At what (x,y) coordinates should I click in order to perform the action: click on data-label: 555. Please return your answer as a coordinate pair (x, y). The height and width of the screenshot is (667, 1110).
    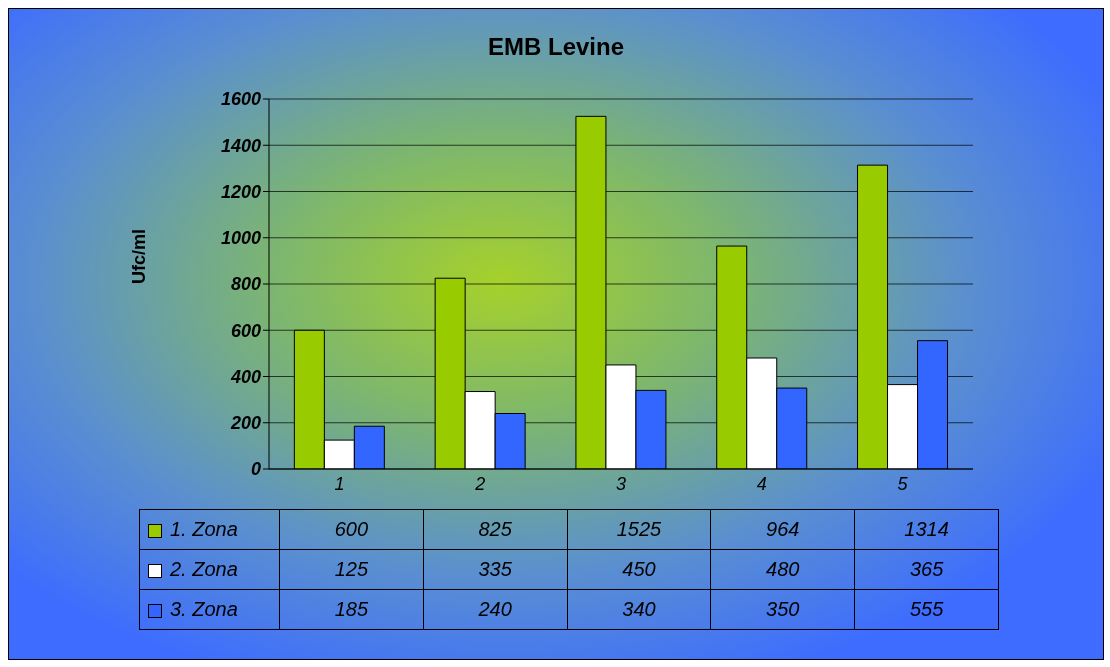
    Looking at the image, I should click on (926, 609).